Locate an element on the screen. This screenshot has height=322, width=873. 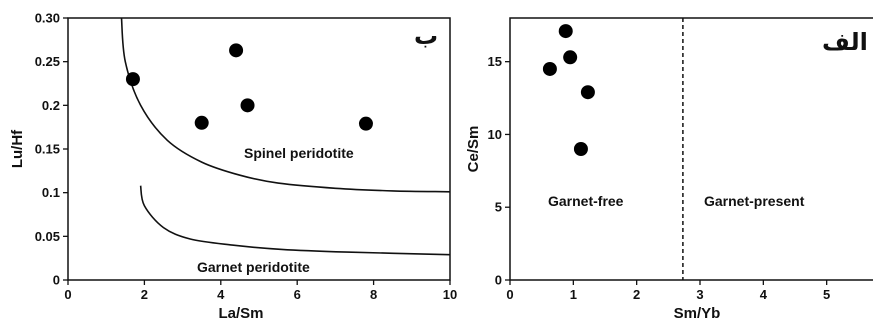
left-y-tick-label: 0.15 is located at coordinates (47, 149).